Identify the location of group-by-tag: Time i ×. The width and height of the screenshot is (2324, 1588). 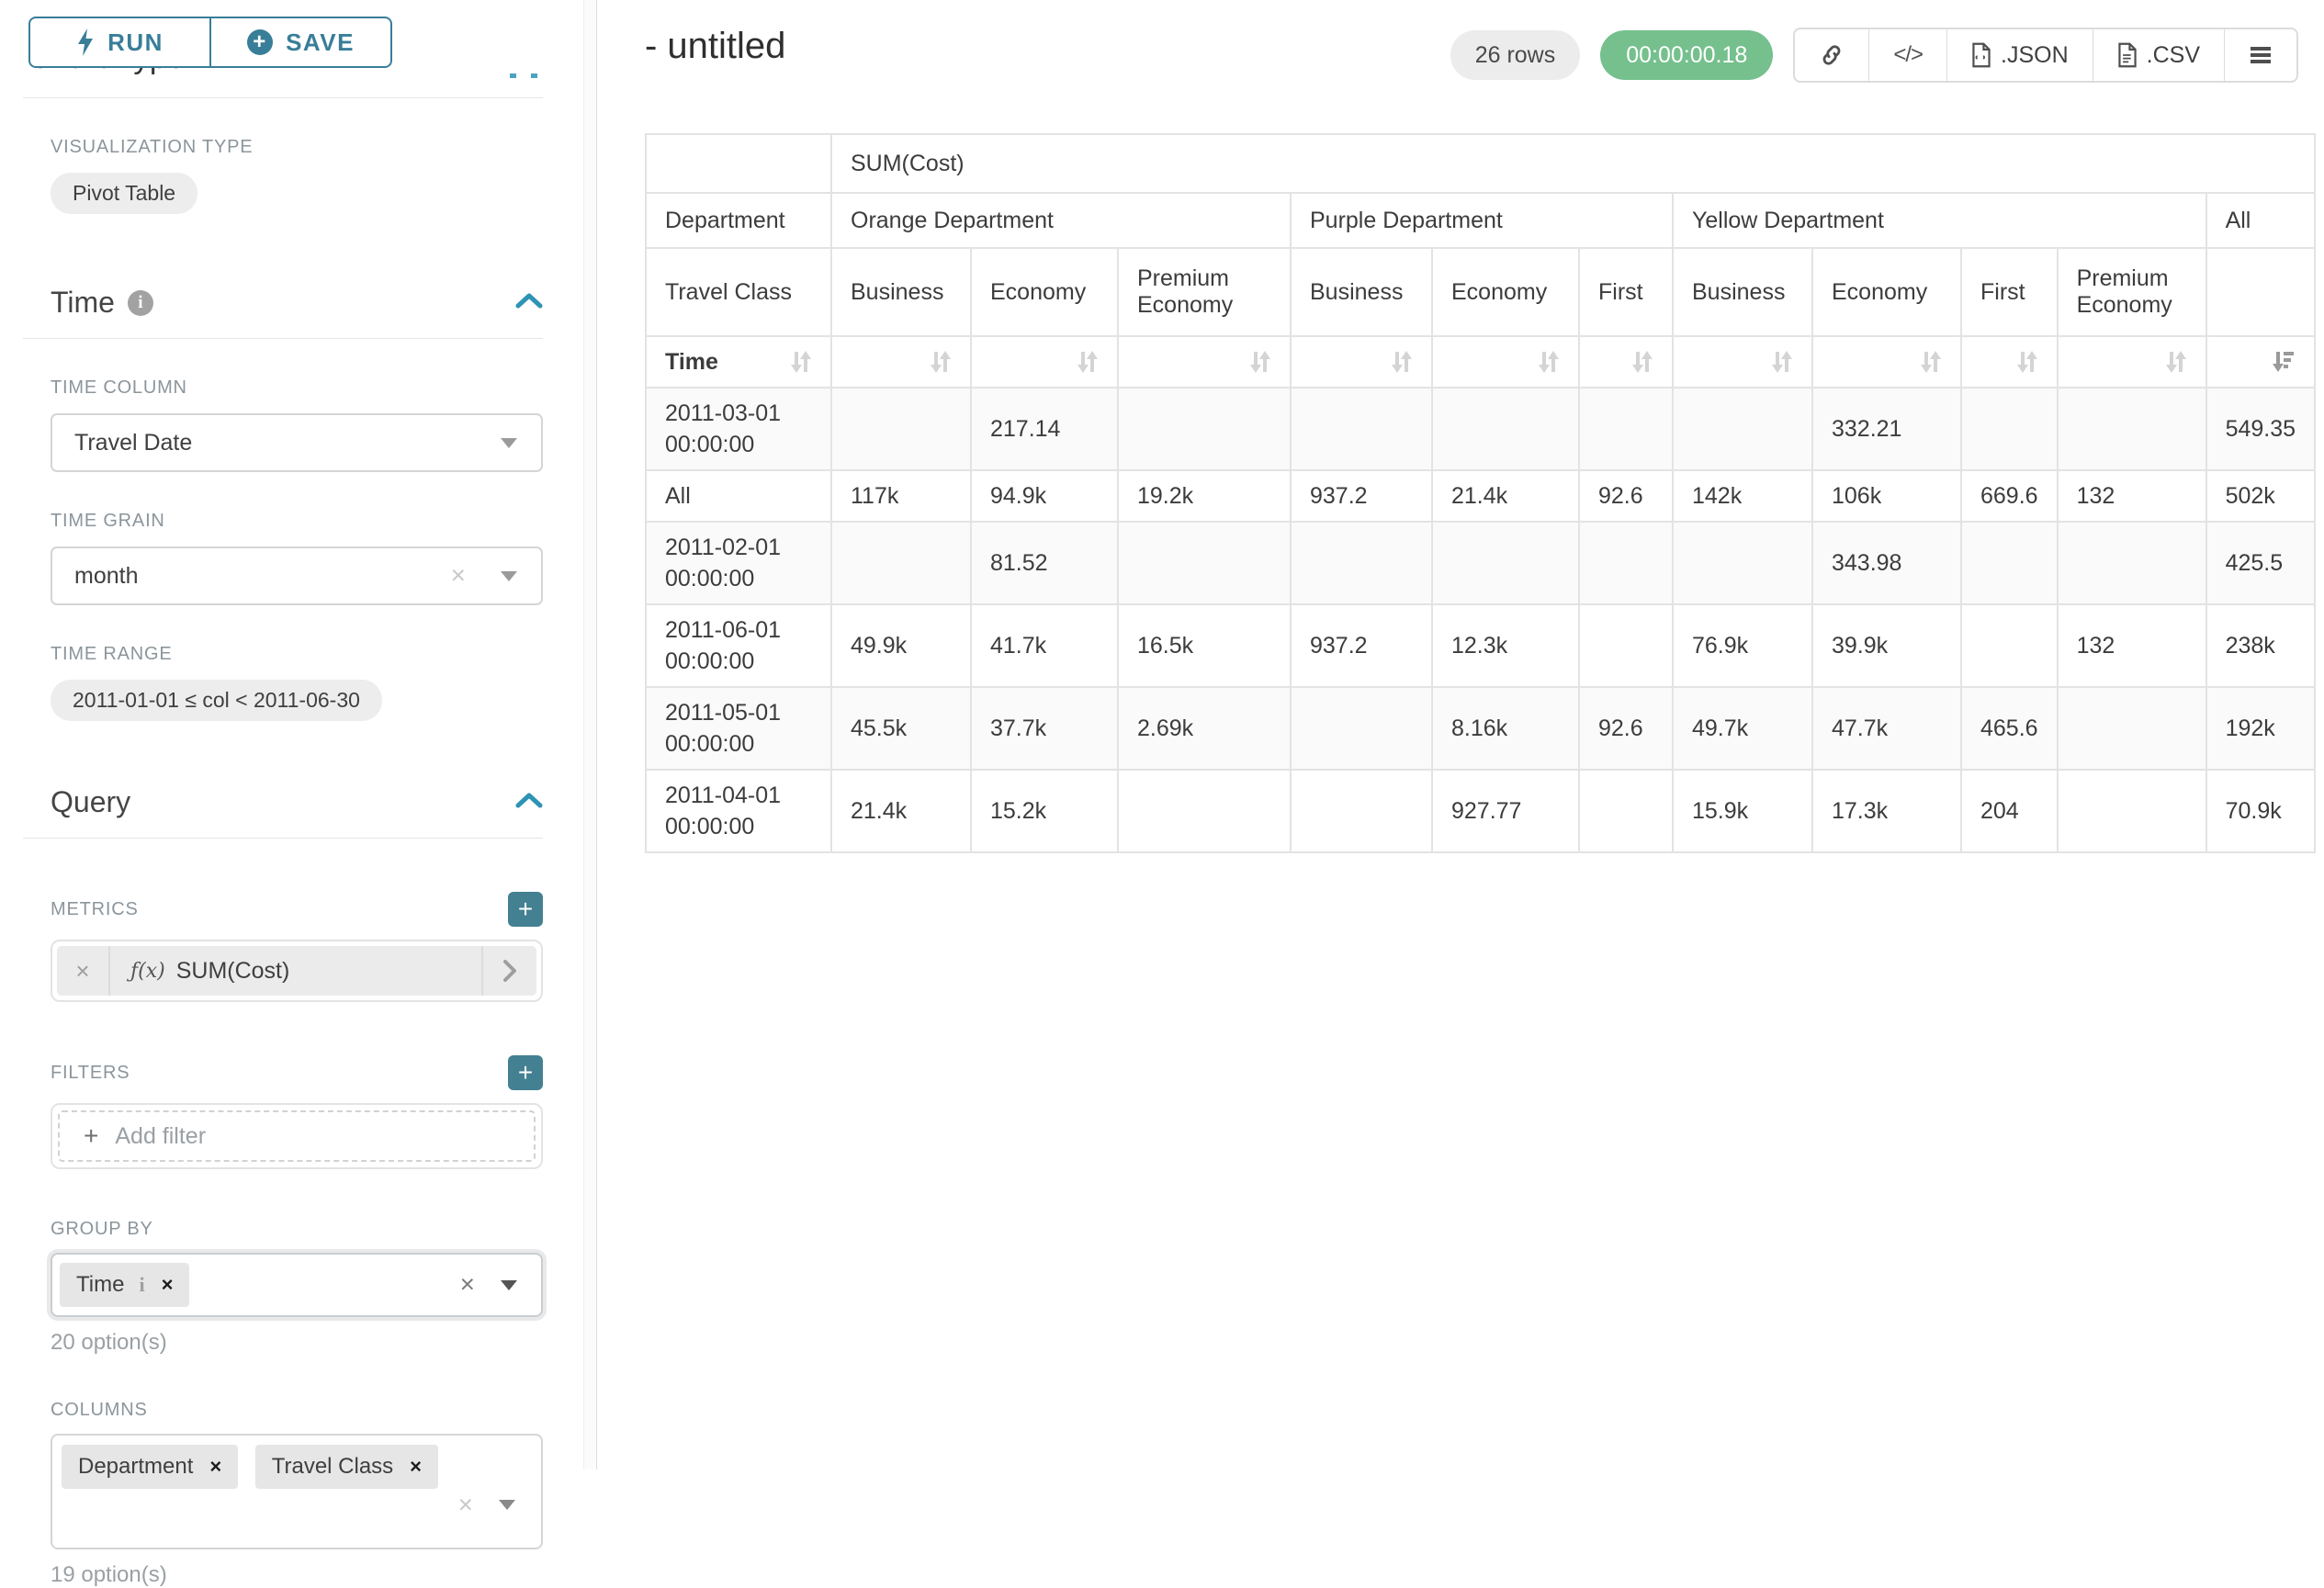
(125, 1285).